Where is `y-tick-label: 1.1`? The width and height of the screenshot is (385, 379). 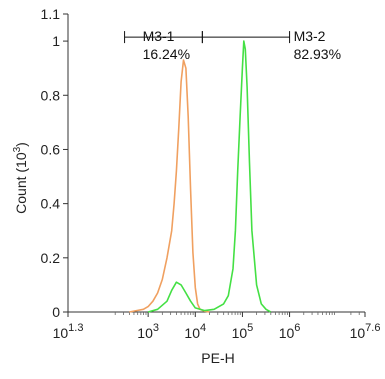 y-tick-label: 1.1 is located at coordinates (51, 14).